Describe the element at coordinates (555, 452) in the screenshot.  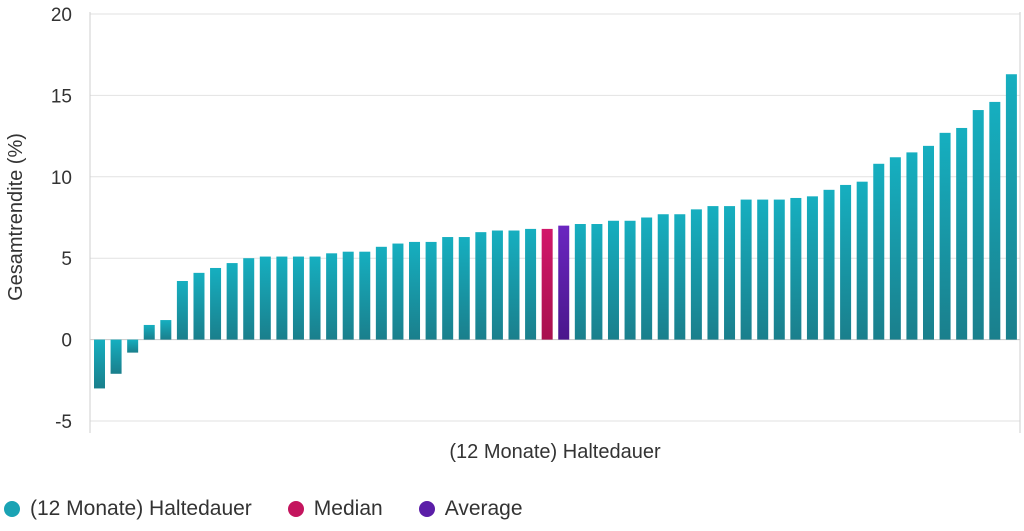
I see `x-axis-label: (12 Monate) Haltedauer` at that location.